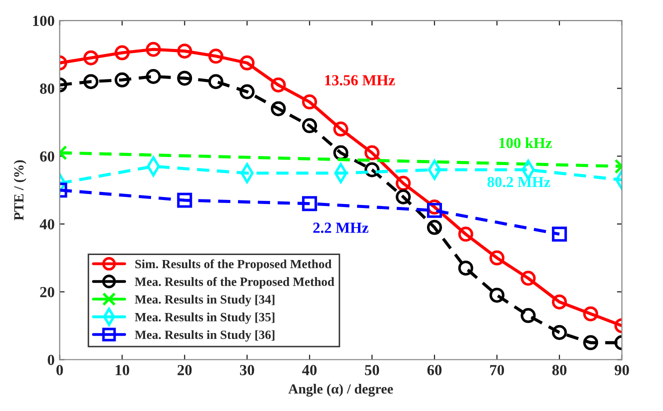 The height and width of the screenshot is (411, 663). Describe the element at coordinates (47, 89) in the screenshot. I see `y-tick-label: 80` at that location.